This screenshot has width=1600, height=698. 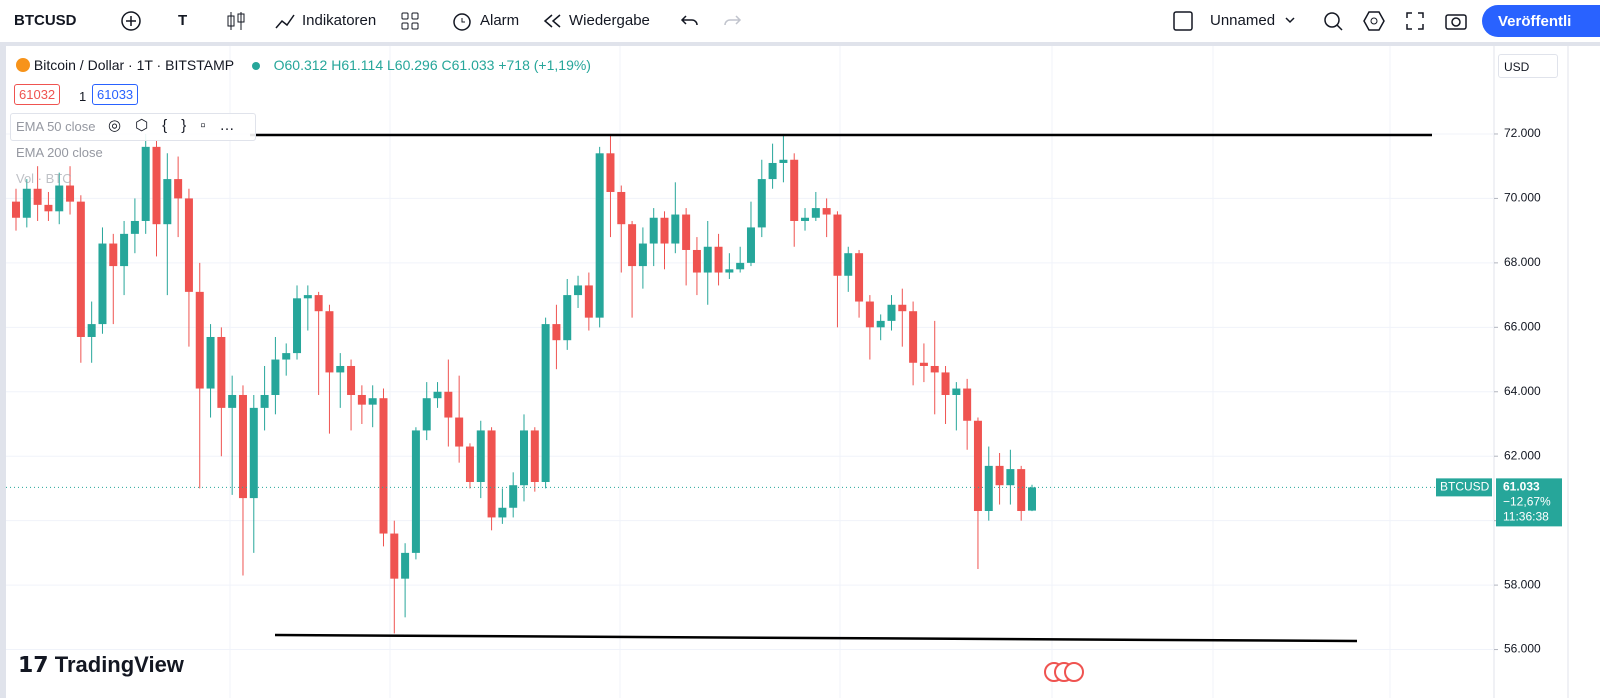 What do you see at coordinates (500, 20) in the screenshot?
I see `alert-button: Alarm` at bounding box center [500, 20].